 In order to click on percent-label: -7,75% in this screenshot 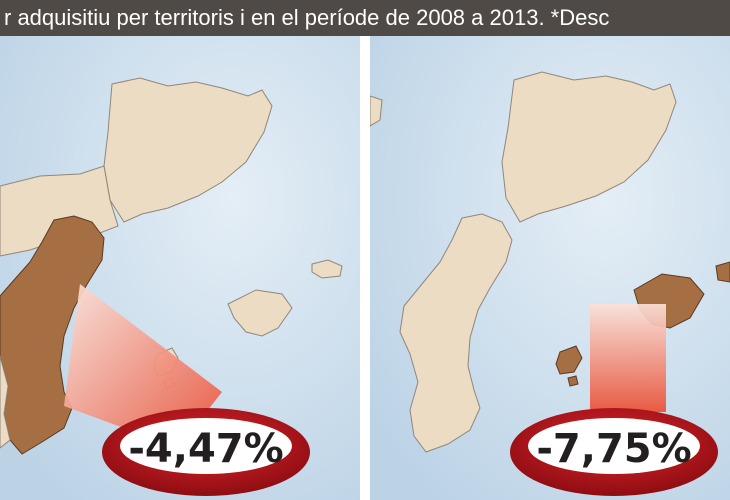, I will do `click(613, 449)`.